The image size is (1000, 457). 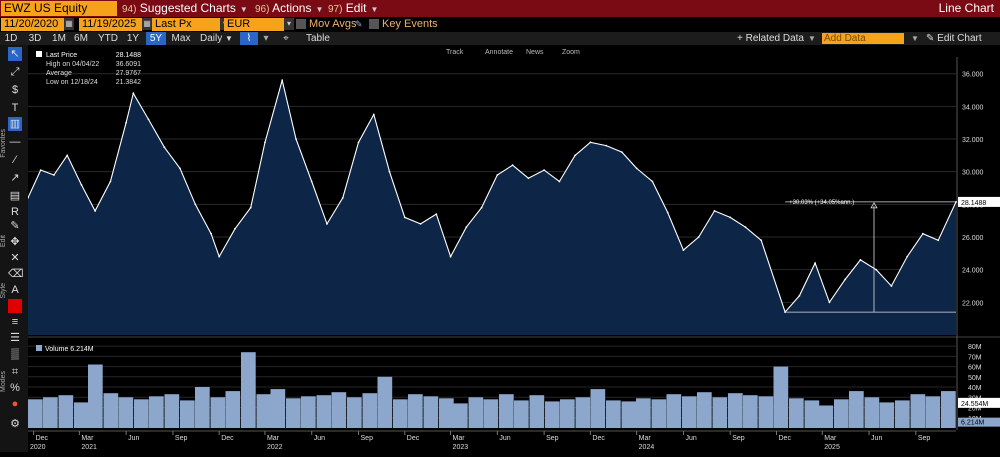 What do you see at coordinates (15, 388) in the screenshot?
I see `percent-icon: %` at bounding box center [15, 388].